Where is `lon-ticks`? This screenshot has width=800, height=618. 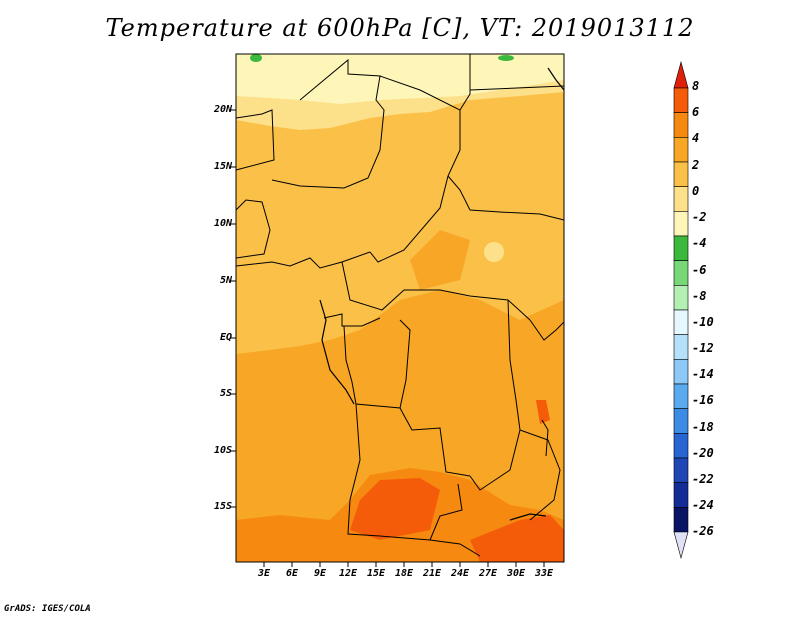
lon-ticks is located at coordinates (404, 564).